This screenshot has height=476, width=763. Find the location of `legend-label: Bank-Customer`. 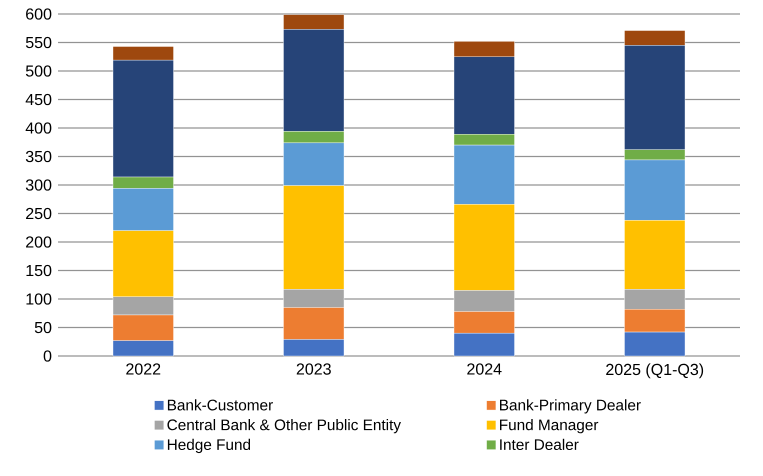

legend-label: Bank-Customer is located at coordinates (220, 404).